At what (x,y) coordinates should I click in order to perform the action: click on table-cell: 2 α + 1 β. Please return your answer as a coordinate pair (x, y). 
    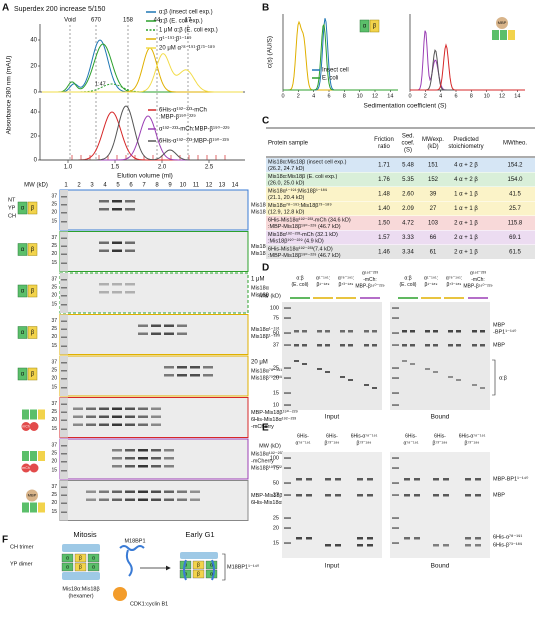
    Looking at the image, I should click on (466, 238).